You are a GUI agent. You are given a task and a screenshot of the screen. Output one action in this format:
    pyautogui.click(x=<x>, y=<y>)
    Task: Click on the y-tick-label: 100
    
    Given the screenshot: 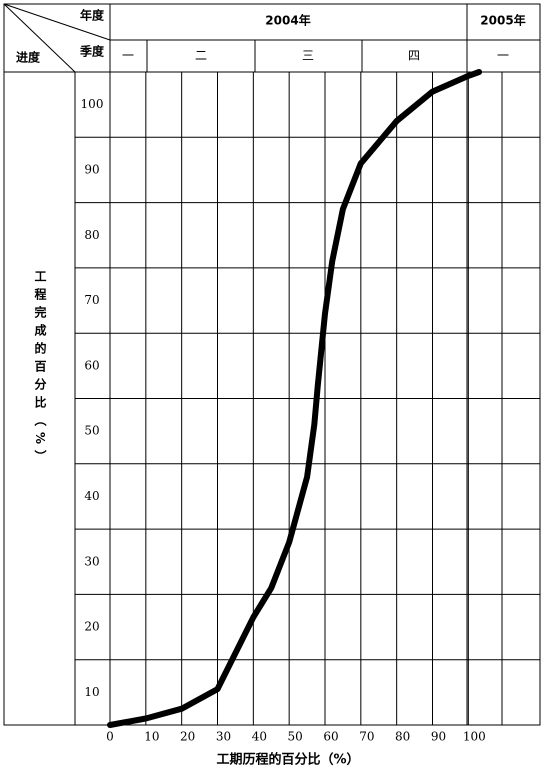 What is the action you would take?
    pyautogui.click(x=92, y=104)
    